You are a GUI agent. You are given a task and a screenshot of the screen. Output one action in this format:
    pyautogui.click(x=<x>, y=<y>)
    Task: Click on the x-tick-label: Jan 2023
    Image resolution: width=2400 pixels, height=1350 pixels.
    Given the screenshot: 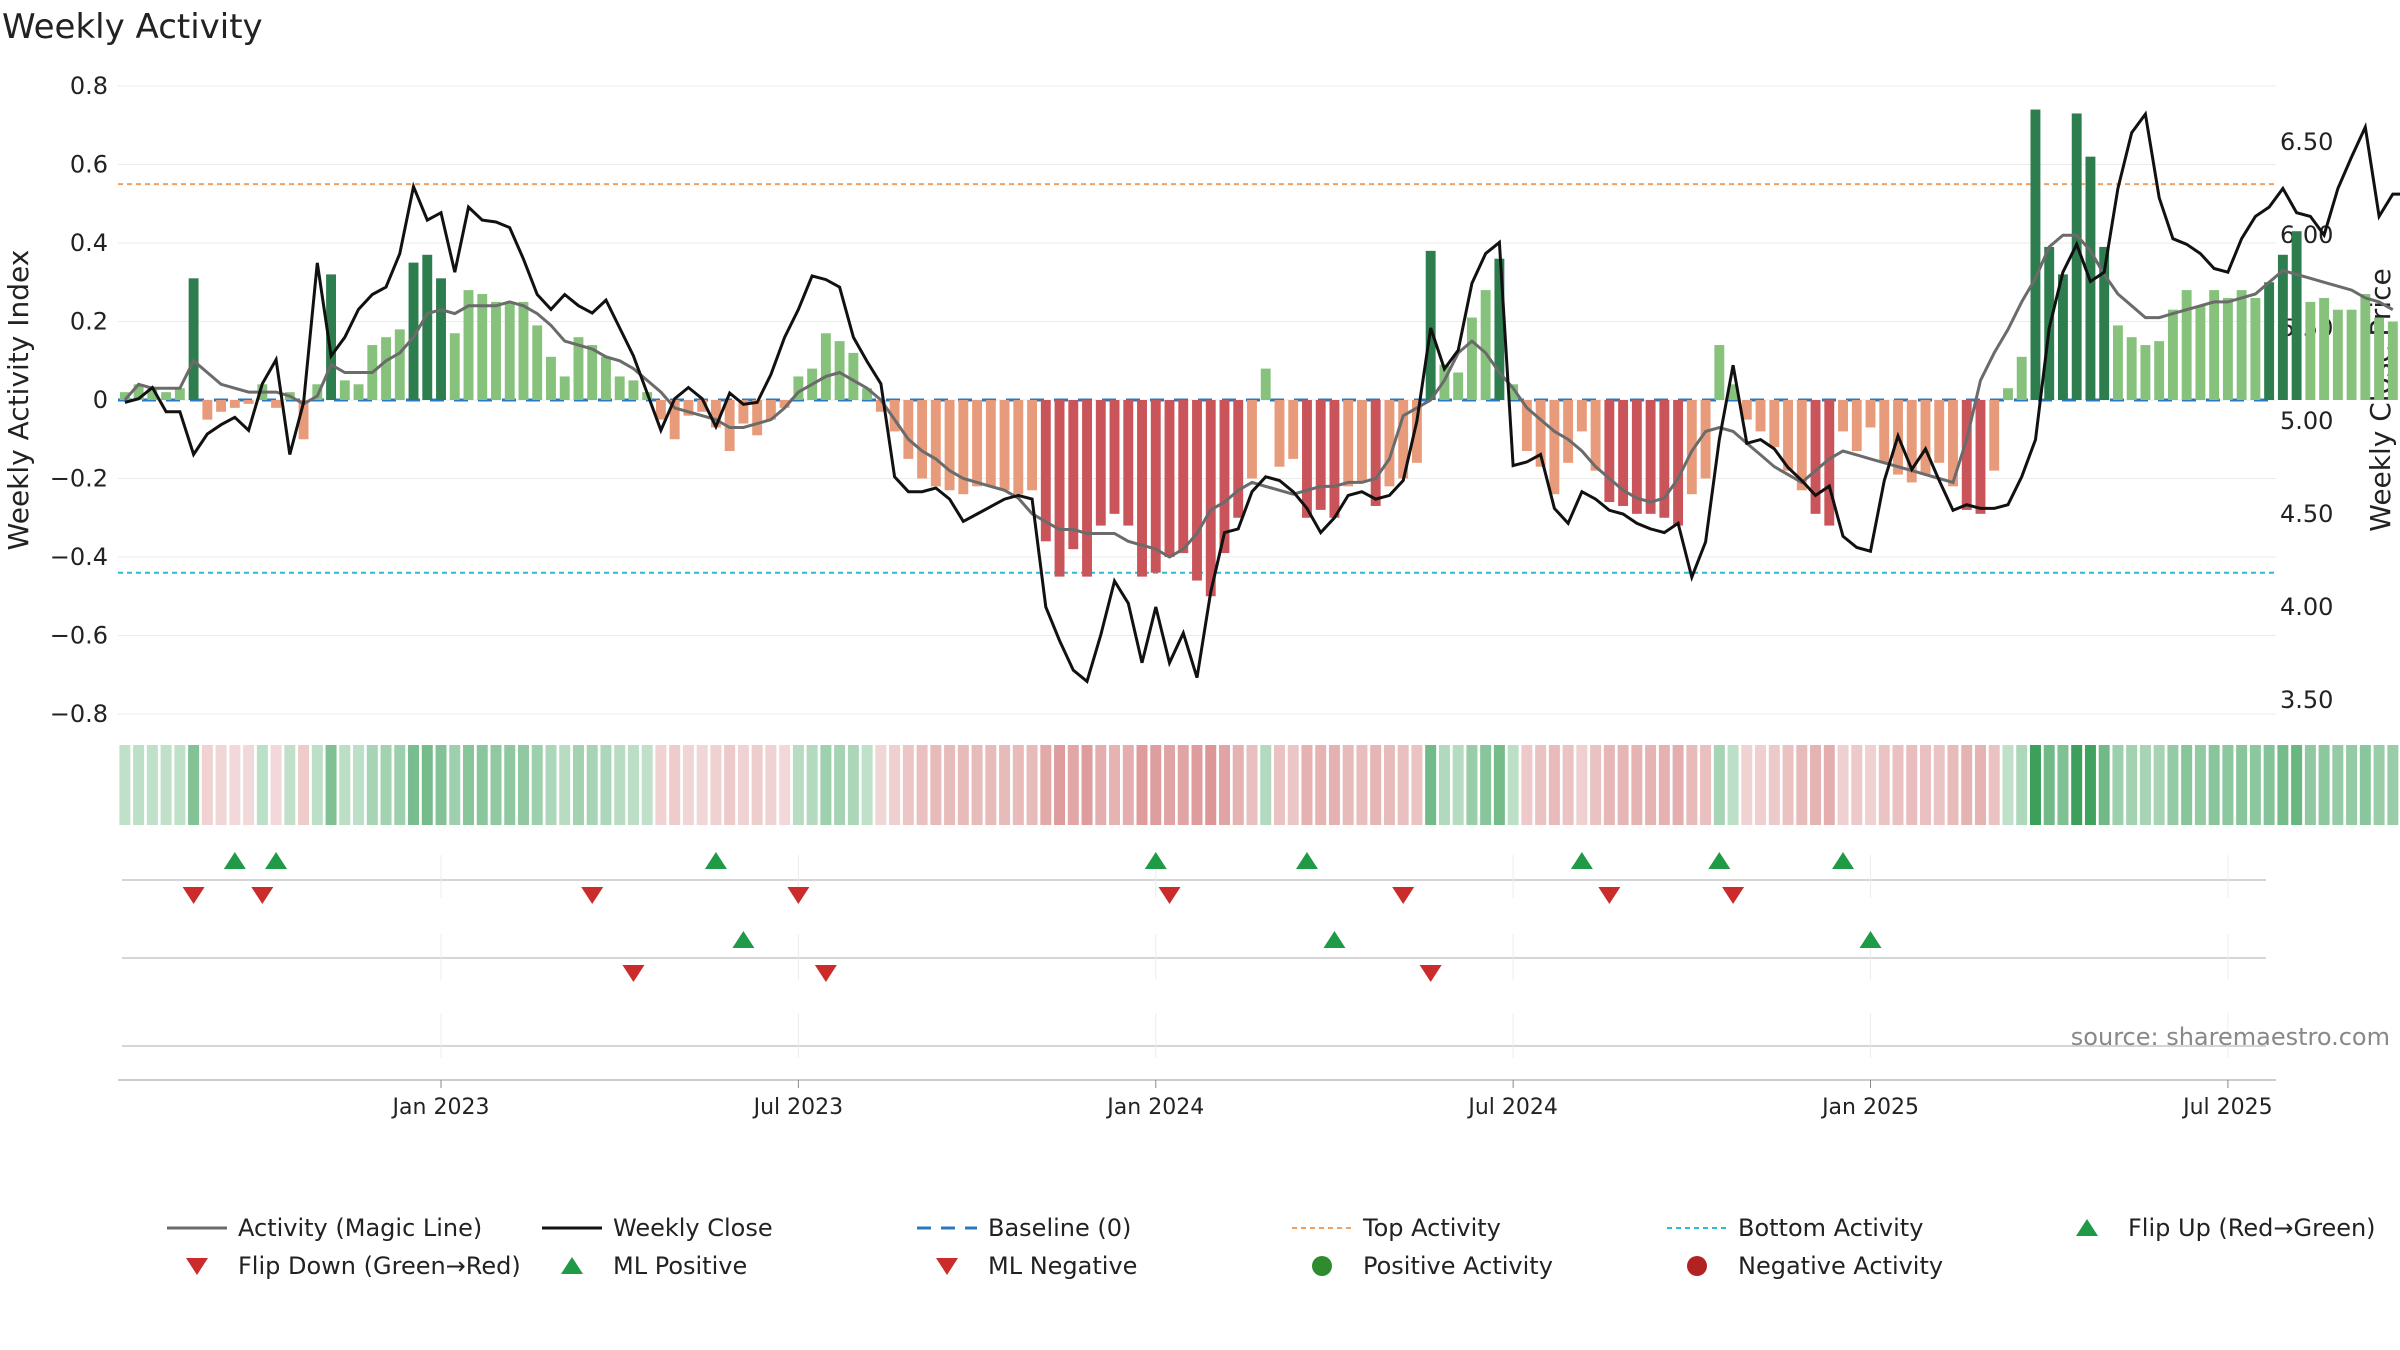 What is the action you would take?
    pyautogui.click(x=440, y=1107)
    